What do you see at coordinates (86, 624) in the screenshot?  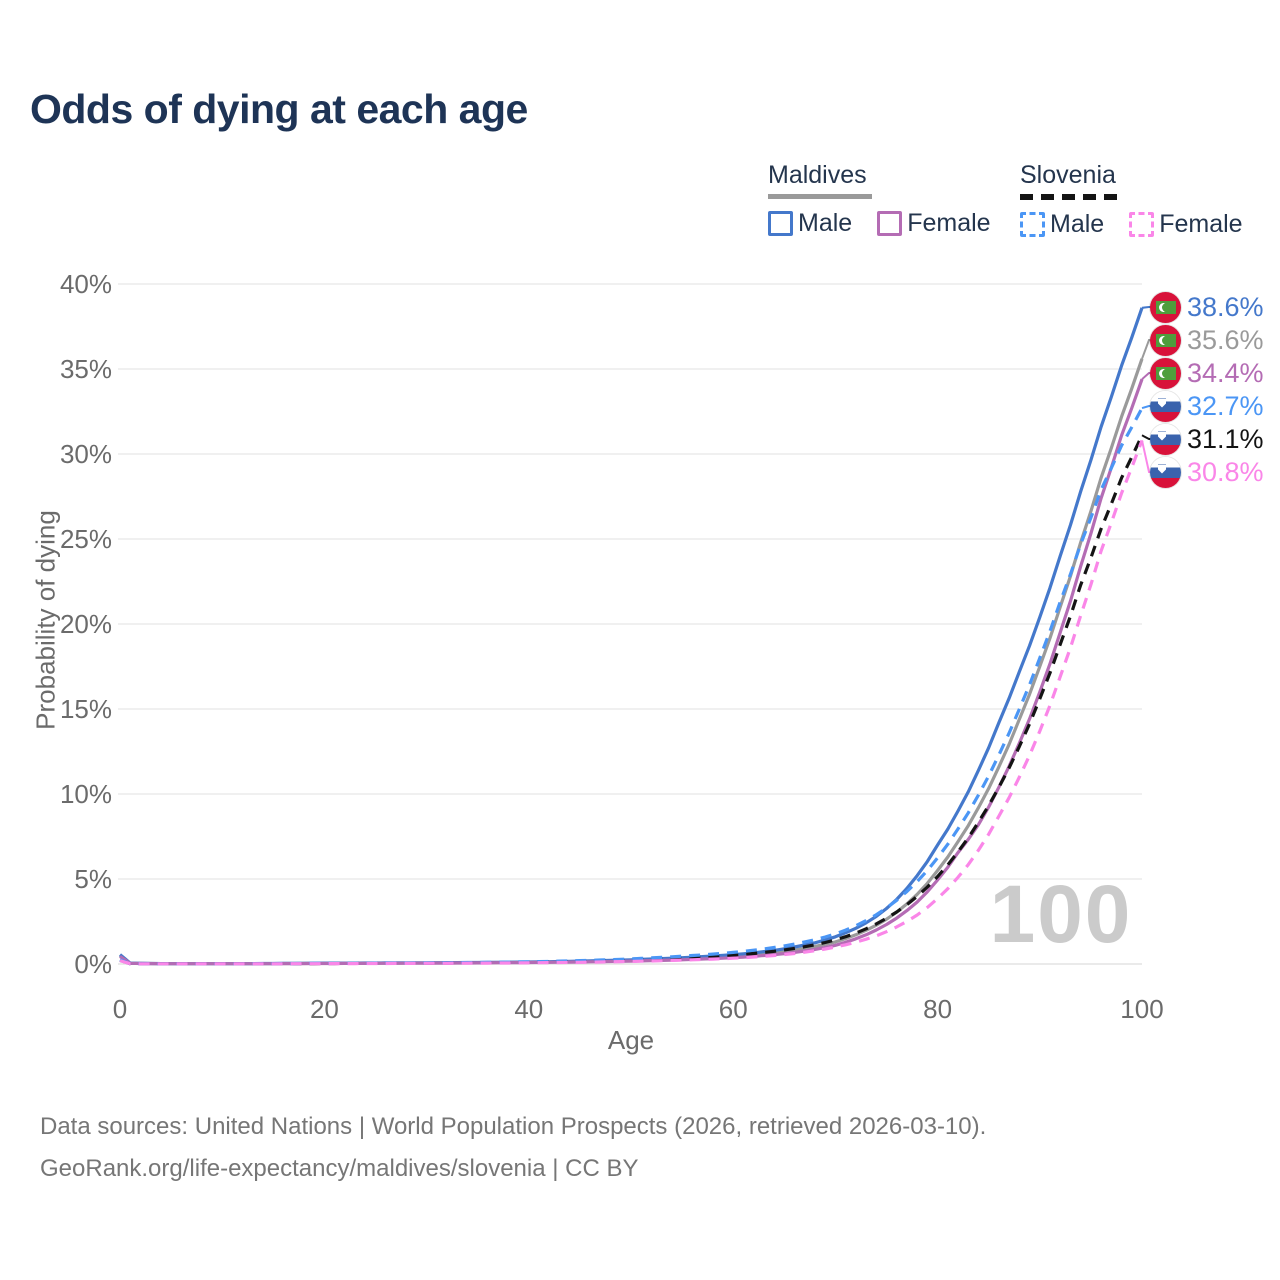 I see `y-tick-label: 20%` at bounding box center [86, 624].